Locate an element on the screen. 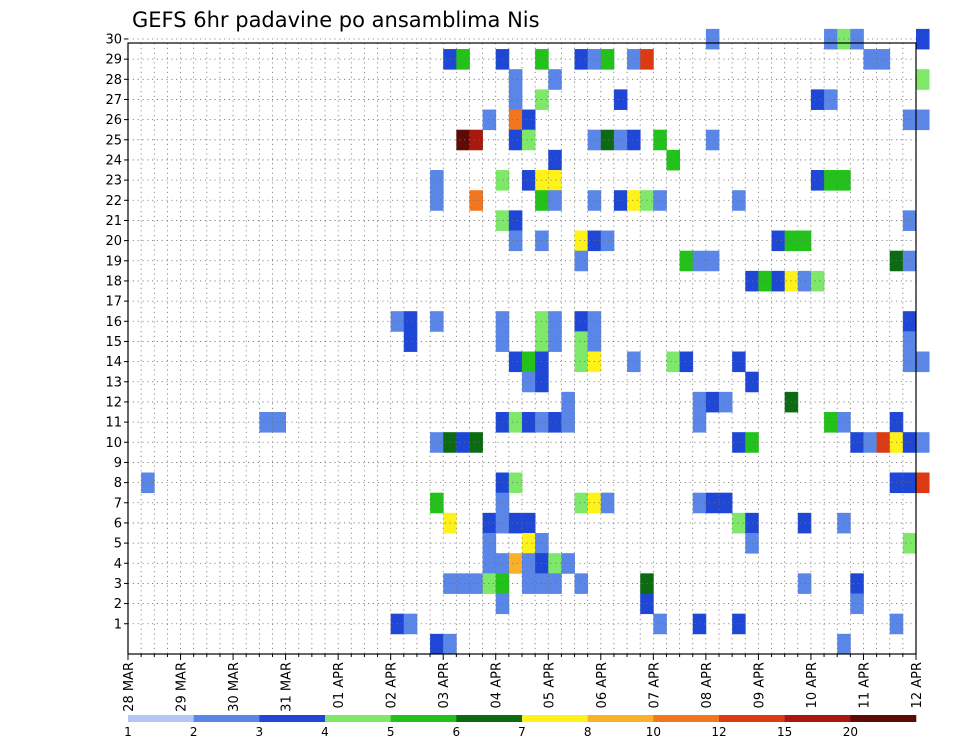  colorbar-label: 1 is located at coordinates (128, 732).